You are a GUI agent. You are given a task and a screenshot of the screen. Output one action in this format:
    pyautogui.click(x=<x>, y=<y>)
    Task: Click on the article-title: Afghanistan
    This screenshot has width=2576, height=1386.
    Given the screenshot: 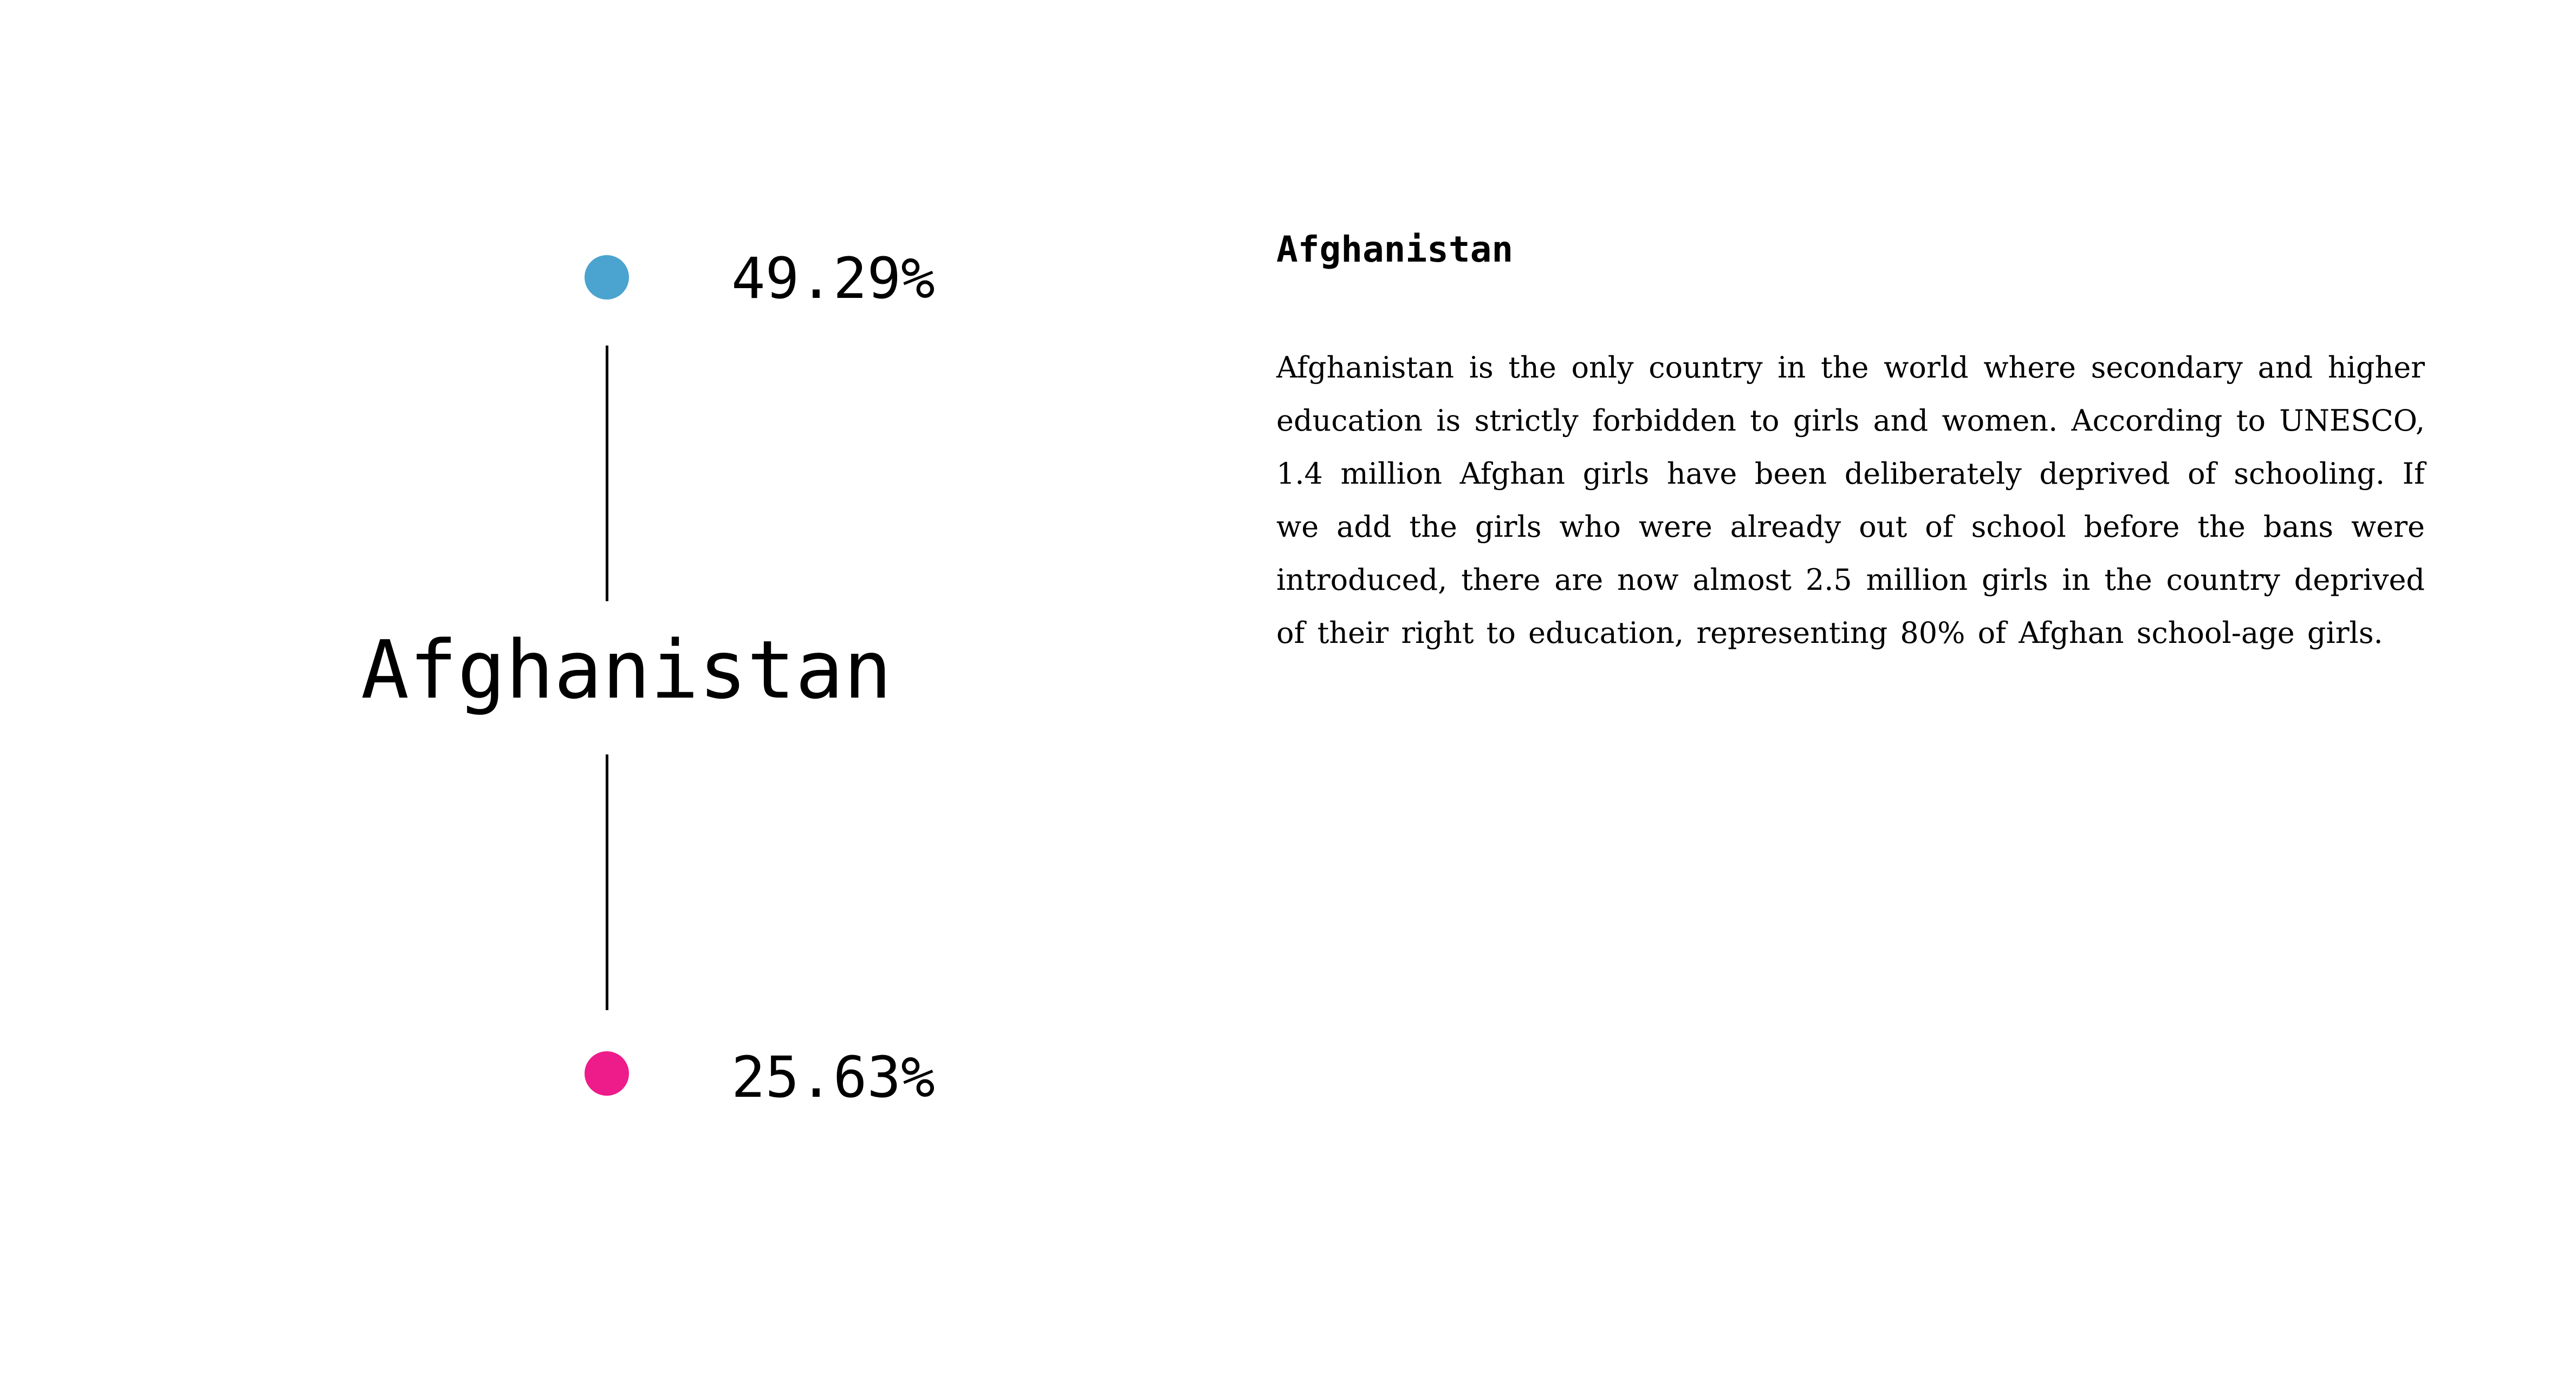 What is the action you would take?
    pyautogui.click(x=1395, y=249)
    